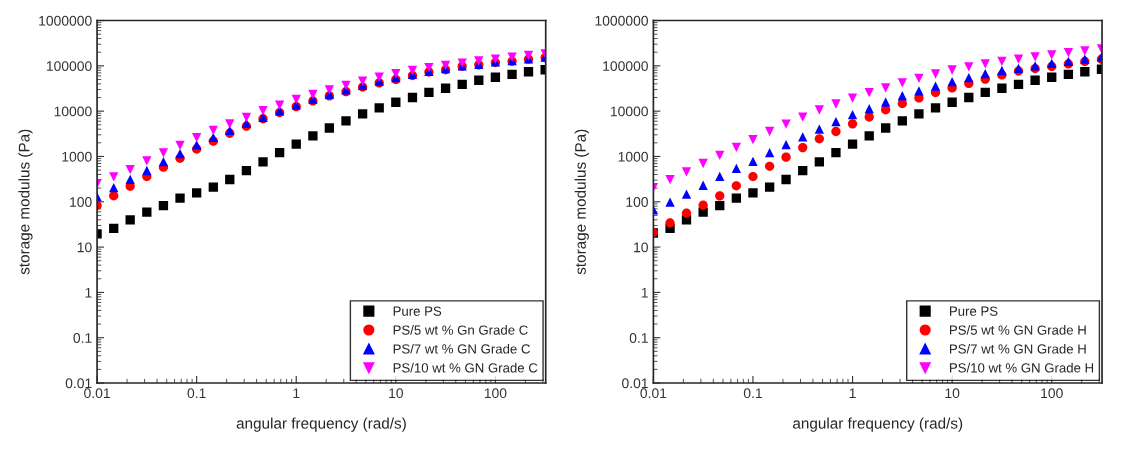 The image size is (1142, 456). What do you see at coordinates (1018, 348) in the screenshot?
I see `legend-label: PS/7 wt % GN Grade H` at bounding box center [1018, 348].